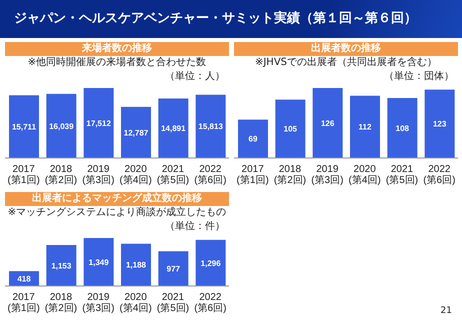 Image resolution: width=462 pixels, height=320 pixels. I want to click on data-label: 1,296, so click(211, 263).